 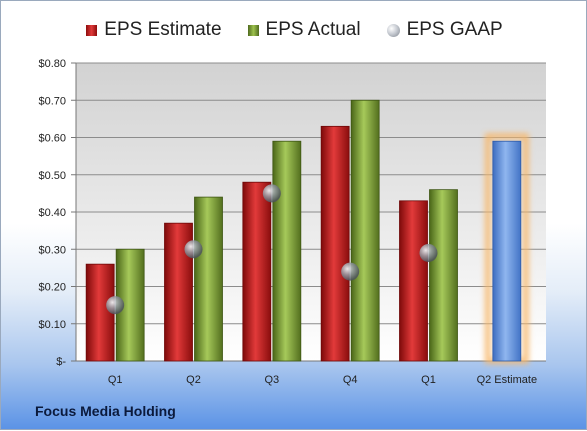 I want to click on y-tick-label: $-, so click(x=61, y=362).